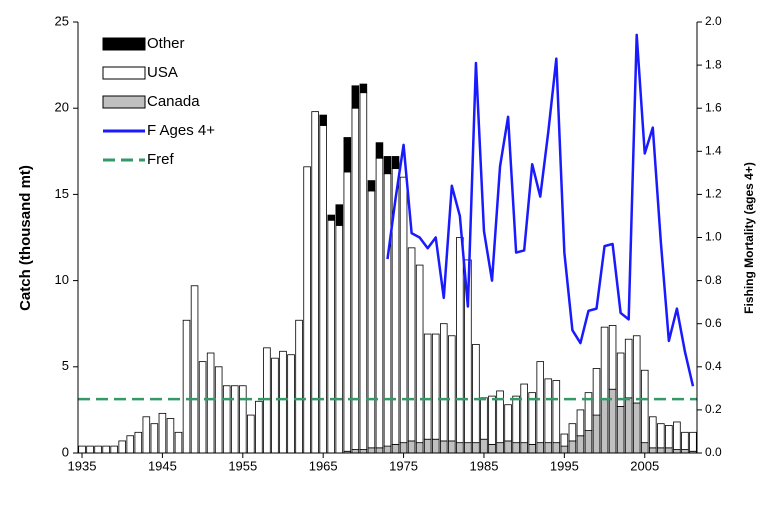 The image size is (771, 506). Describe the element at coordinates (713, 237) in the screenshot. I see `y2-tick-label: 1.0` at that location.